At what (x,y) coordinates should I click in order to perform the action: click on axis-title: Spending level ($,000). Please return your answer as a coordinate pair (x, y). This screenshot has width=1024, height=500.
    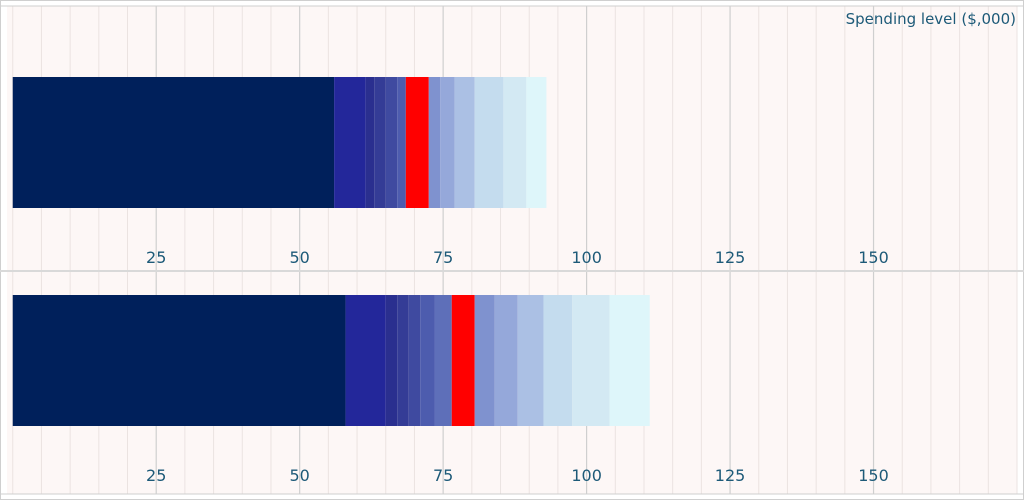
    Looking at the image, I should click on (930, 19).